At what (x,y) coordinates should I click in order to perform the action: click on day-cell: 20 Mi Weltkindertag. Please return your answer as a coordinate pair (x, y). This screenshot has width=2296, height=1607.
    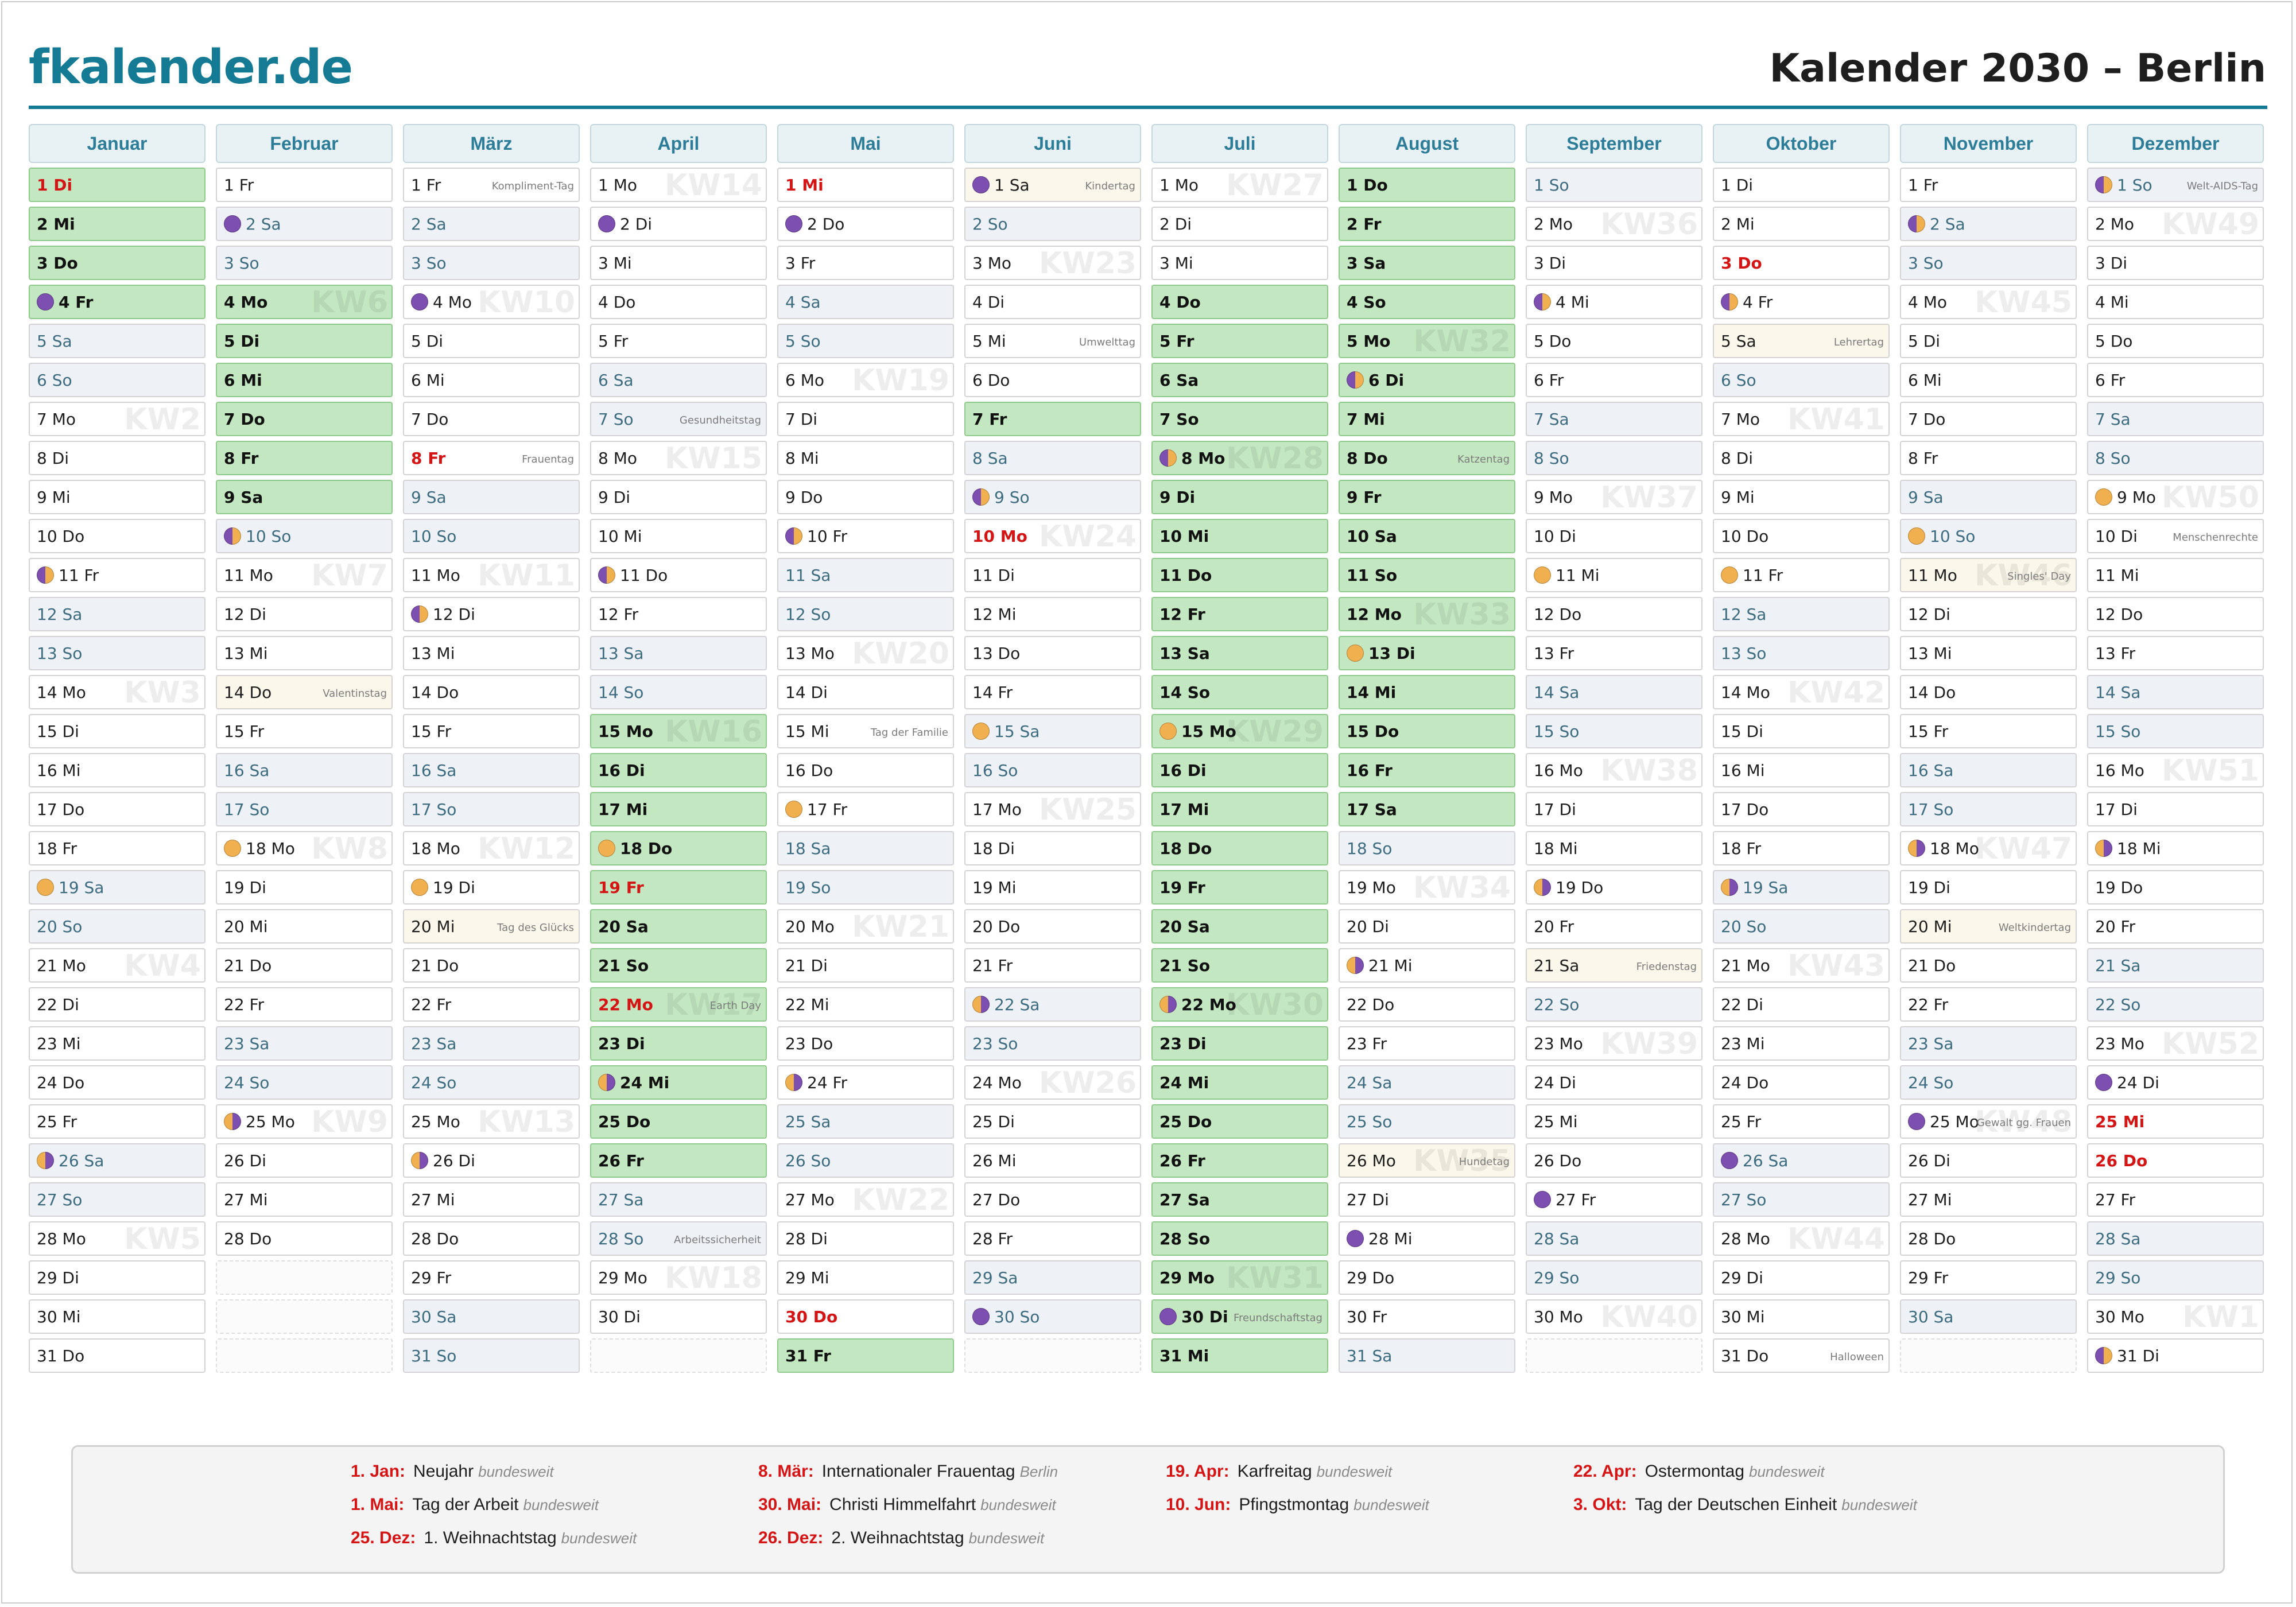
    Looking at the image, I should click on (1988, 926).